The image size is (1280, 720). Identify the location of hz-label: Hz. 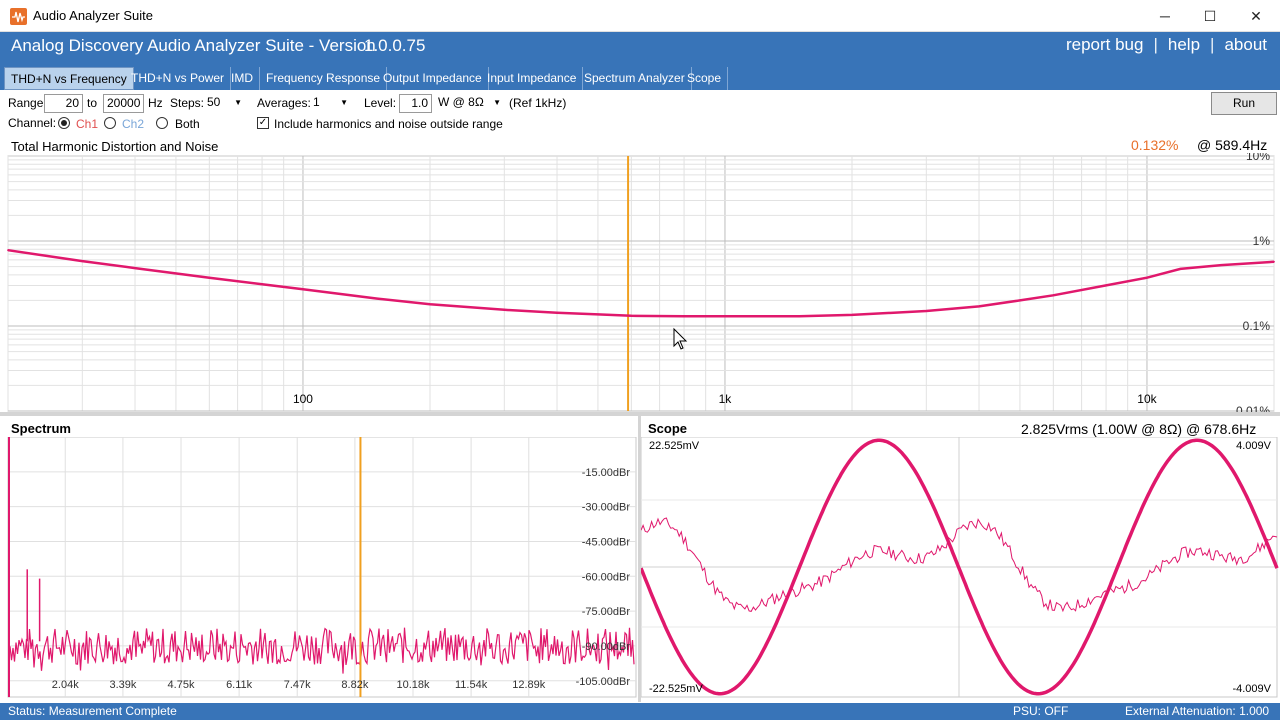
(155, 103).